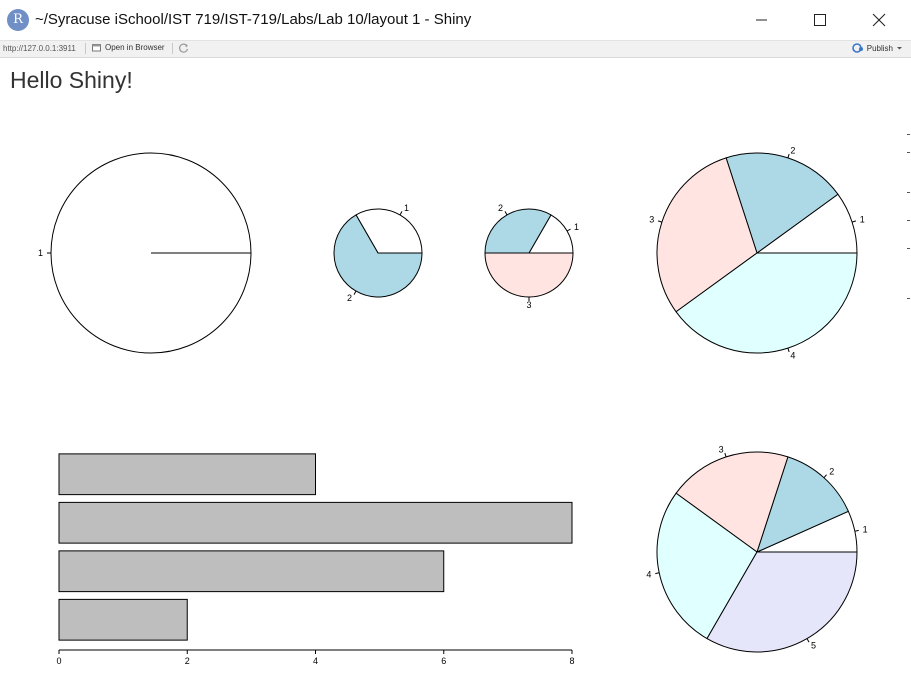  Describe the element at coordinates (315, 661) in the screenshot. I see `x-tick-label: 4` at that location.